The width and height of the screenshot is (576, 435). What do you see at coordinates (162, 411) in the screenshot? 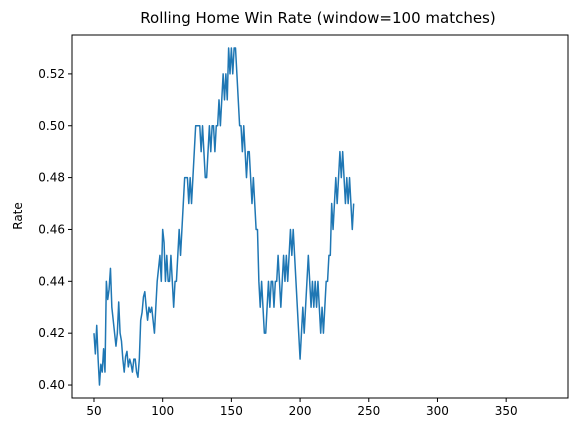
I see `x-tick-label: 100` at bounding box center [162, 411].